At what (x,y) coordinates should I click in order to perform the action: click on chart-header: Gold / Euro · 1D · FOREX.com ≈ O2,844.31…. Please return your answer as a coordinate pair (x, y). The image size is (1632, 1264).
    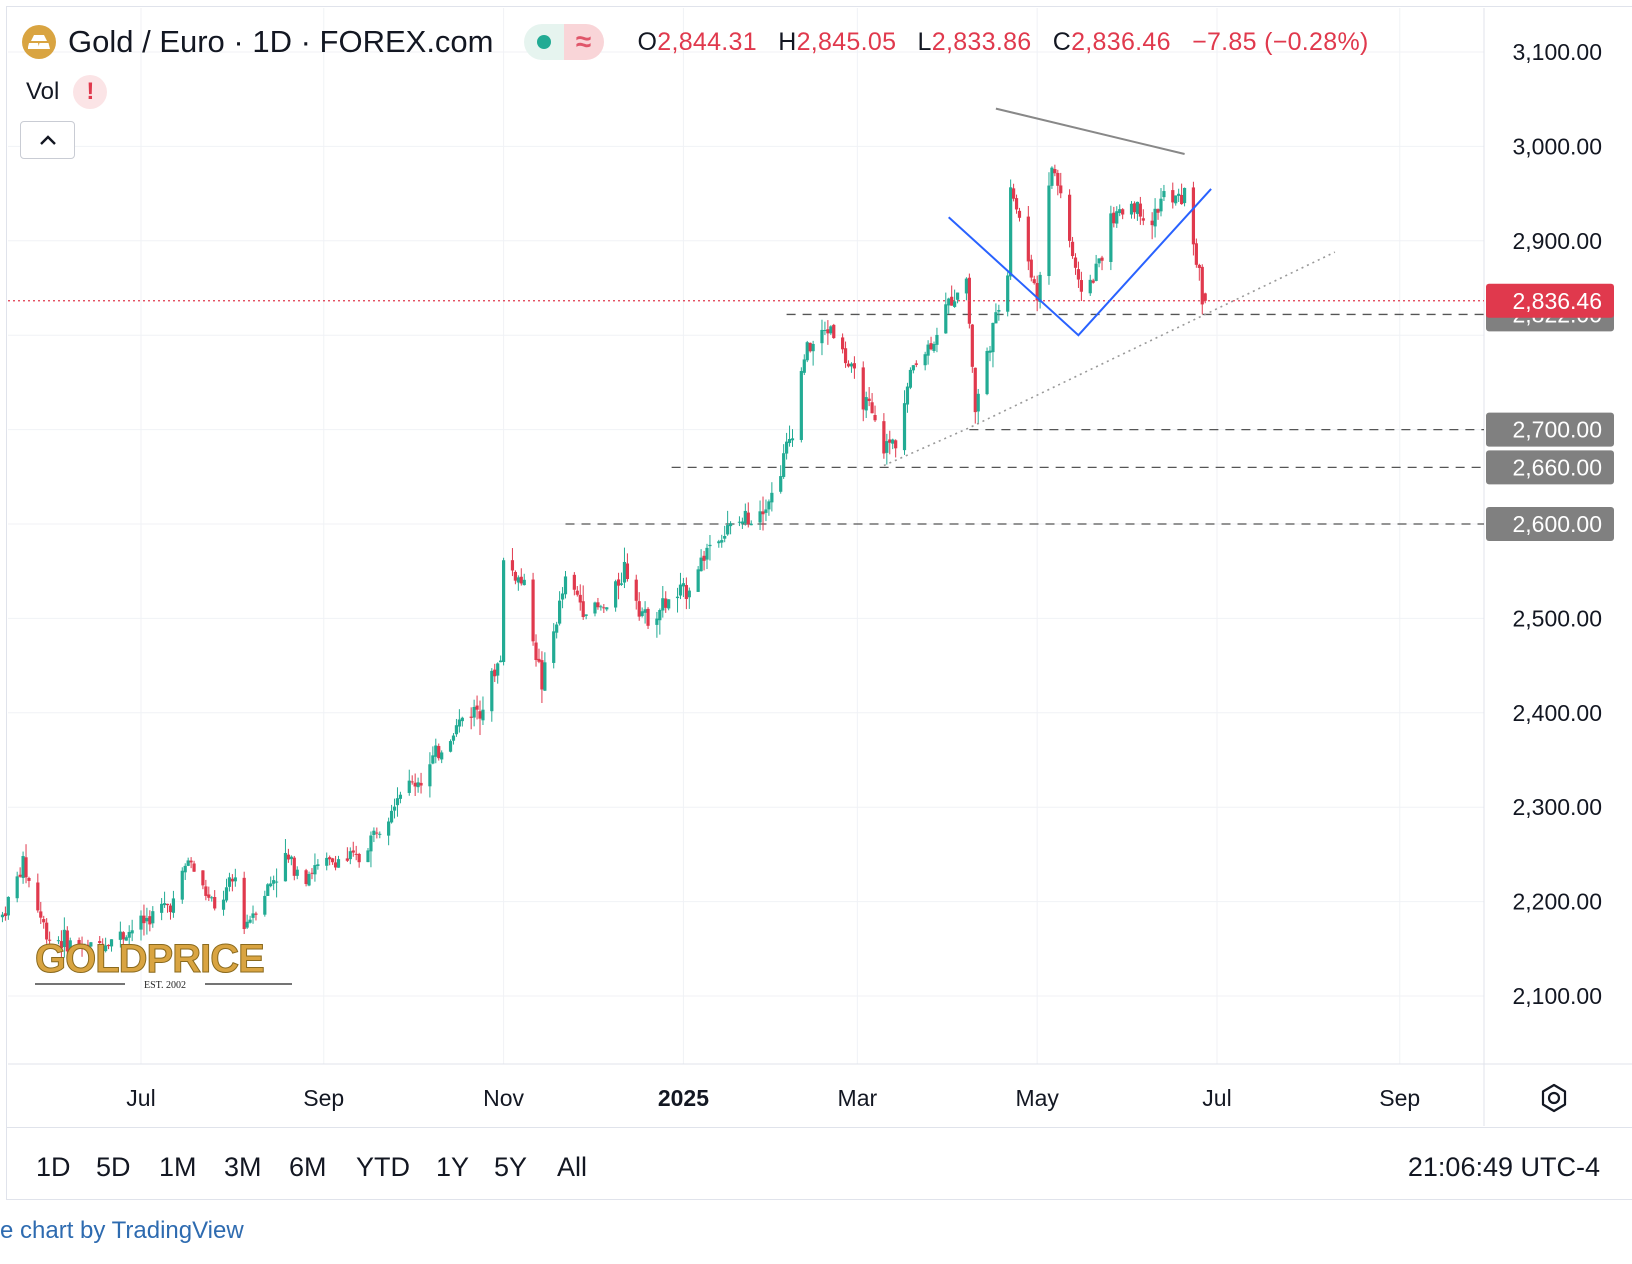
    Looking at the image, I should click on (695, 42).